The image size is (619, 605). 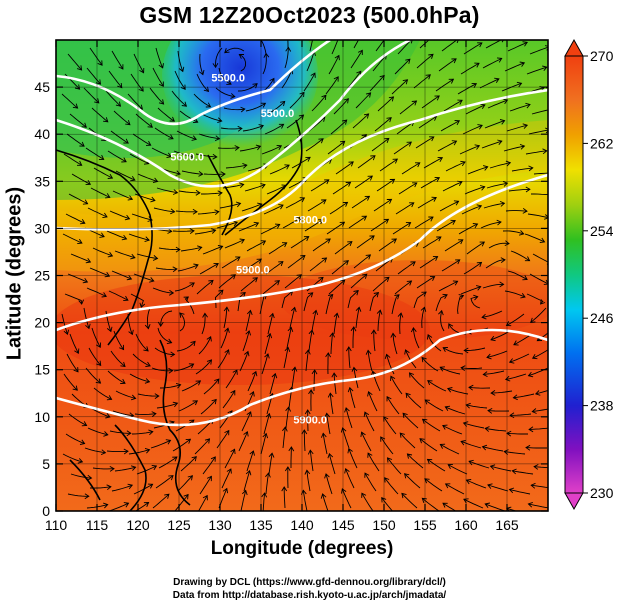 I want to click on chart-title: GSM 12Z20Oct2023 (500.0hPa), so click(x=309, y=15).